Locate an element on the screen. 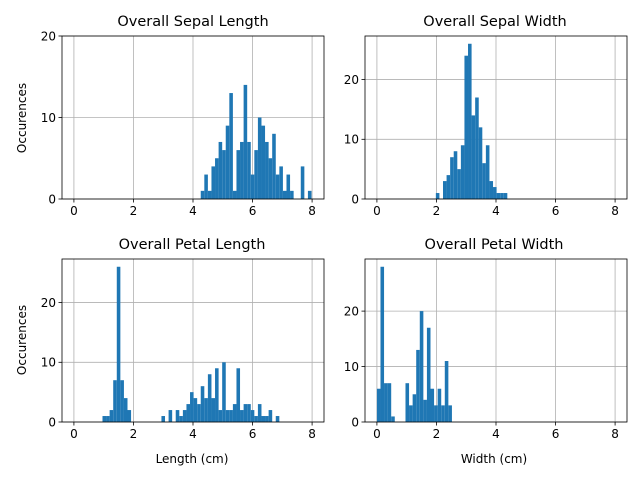  plot-title: Overall Sepal Width is located at coordinates (494, 22).